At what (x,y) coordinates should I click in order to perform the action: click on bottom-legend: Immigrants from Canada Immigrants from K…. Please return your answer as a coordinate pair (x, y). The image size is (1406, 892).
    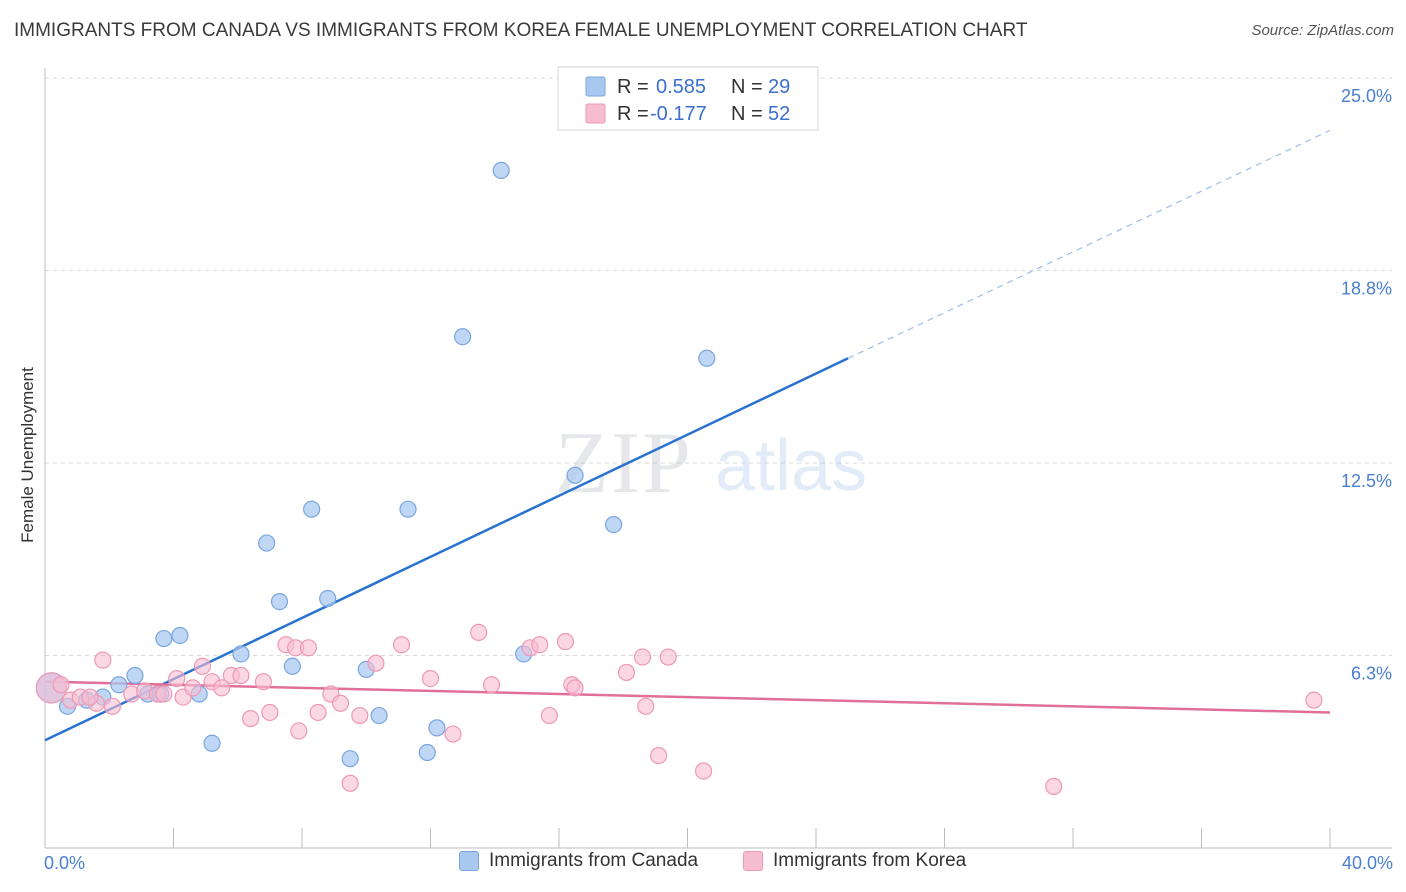
    Looking at the image, I should click on (703, 864).